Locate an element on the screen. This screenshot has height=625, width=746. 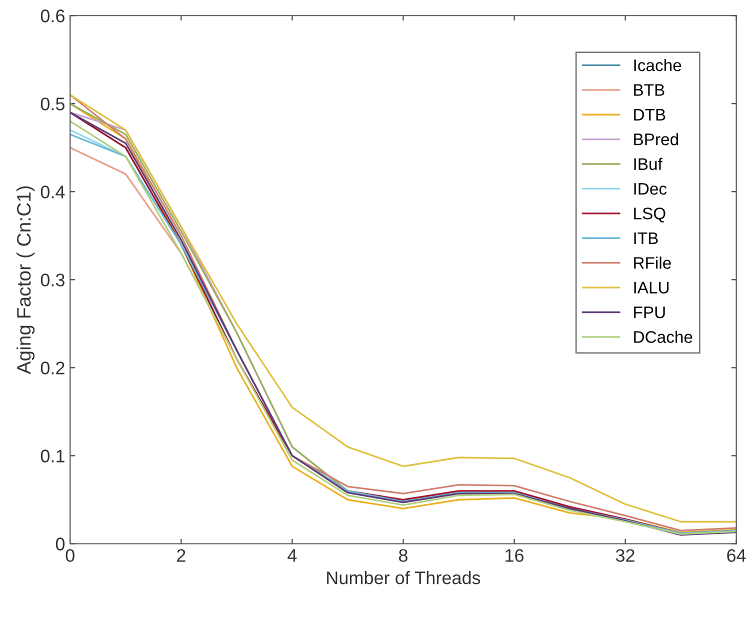
y-tick-label: 0 is located at coordinates (60, 544).